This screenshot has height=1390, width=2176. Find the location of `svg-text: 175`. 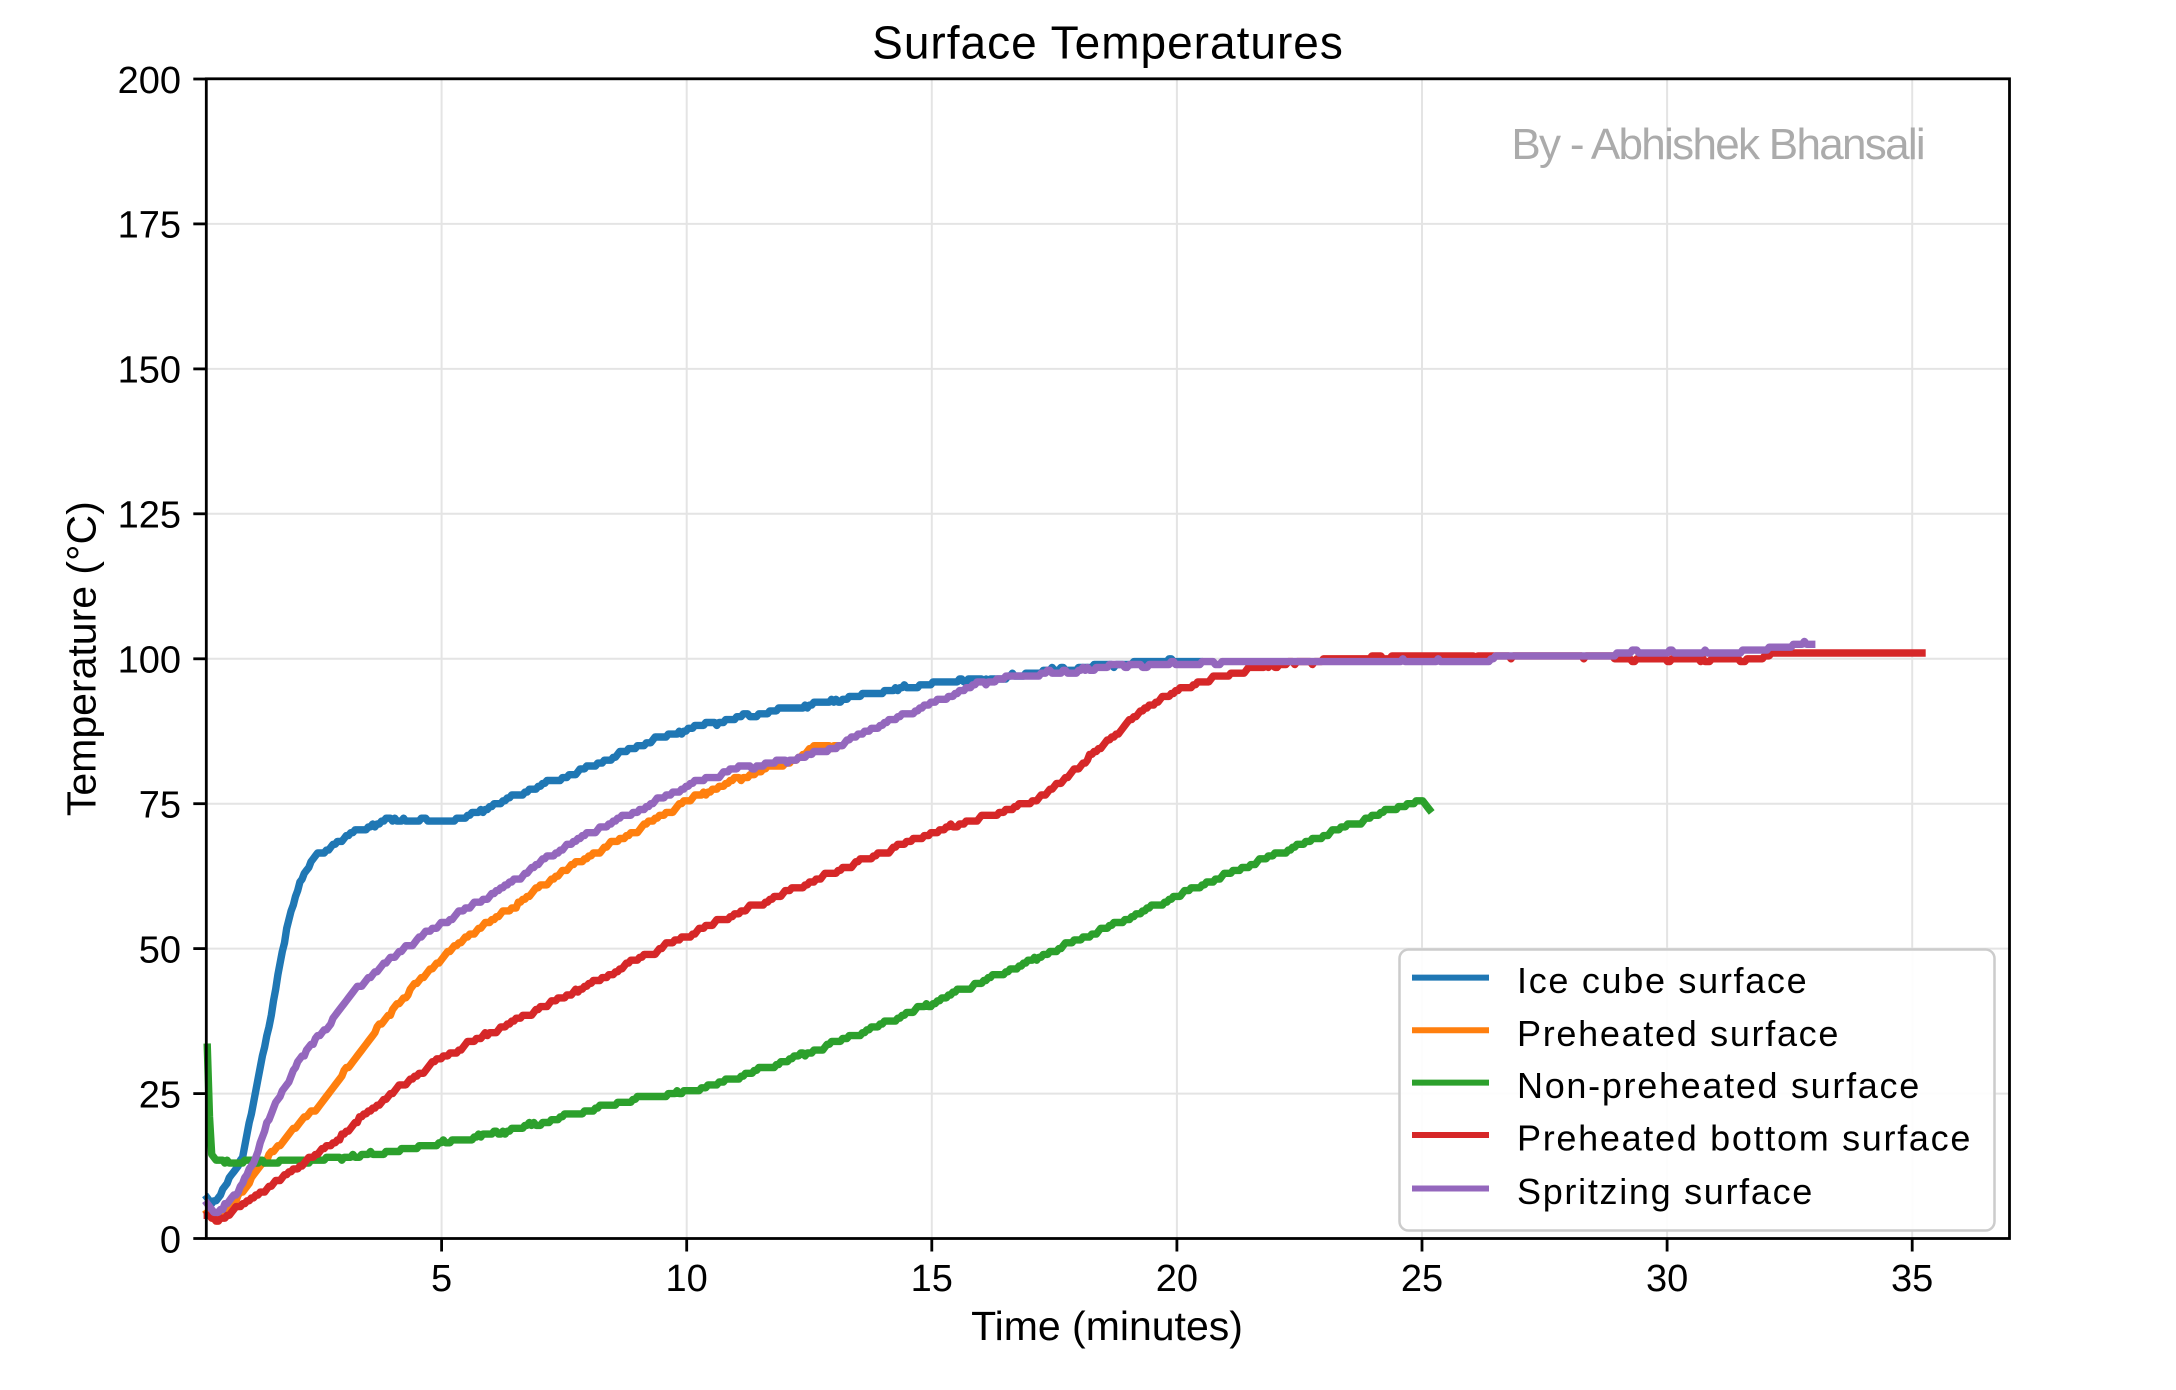

svg-text: 175 is located at coordinates (149, 226).